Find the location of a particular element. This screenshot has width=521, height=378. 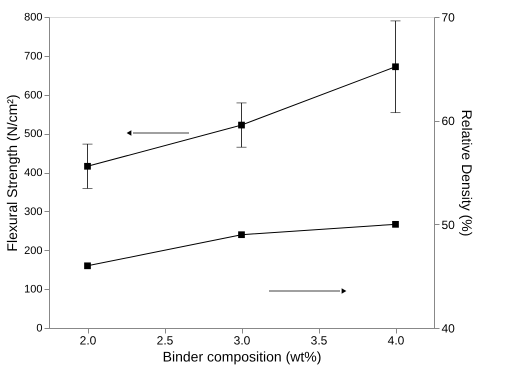

y2-axis-title: Relative Density (%) is located at coordinates (466, 173).